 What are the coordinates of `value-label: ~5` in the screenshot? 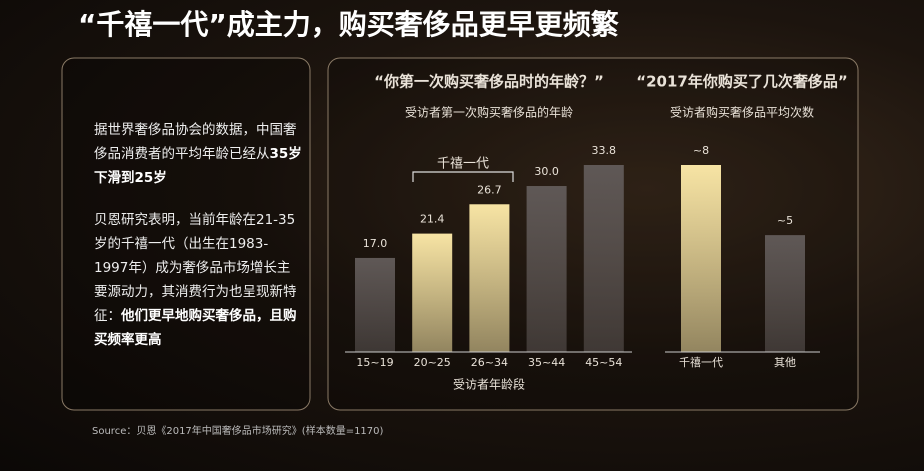 It's located at (785, 220).